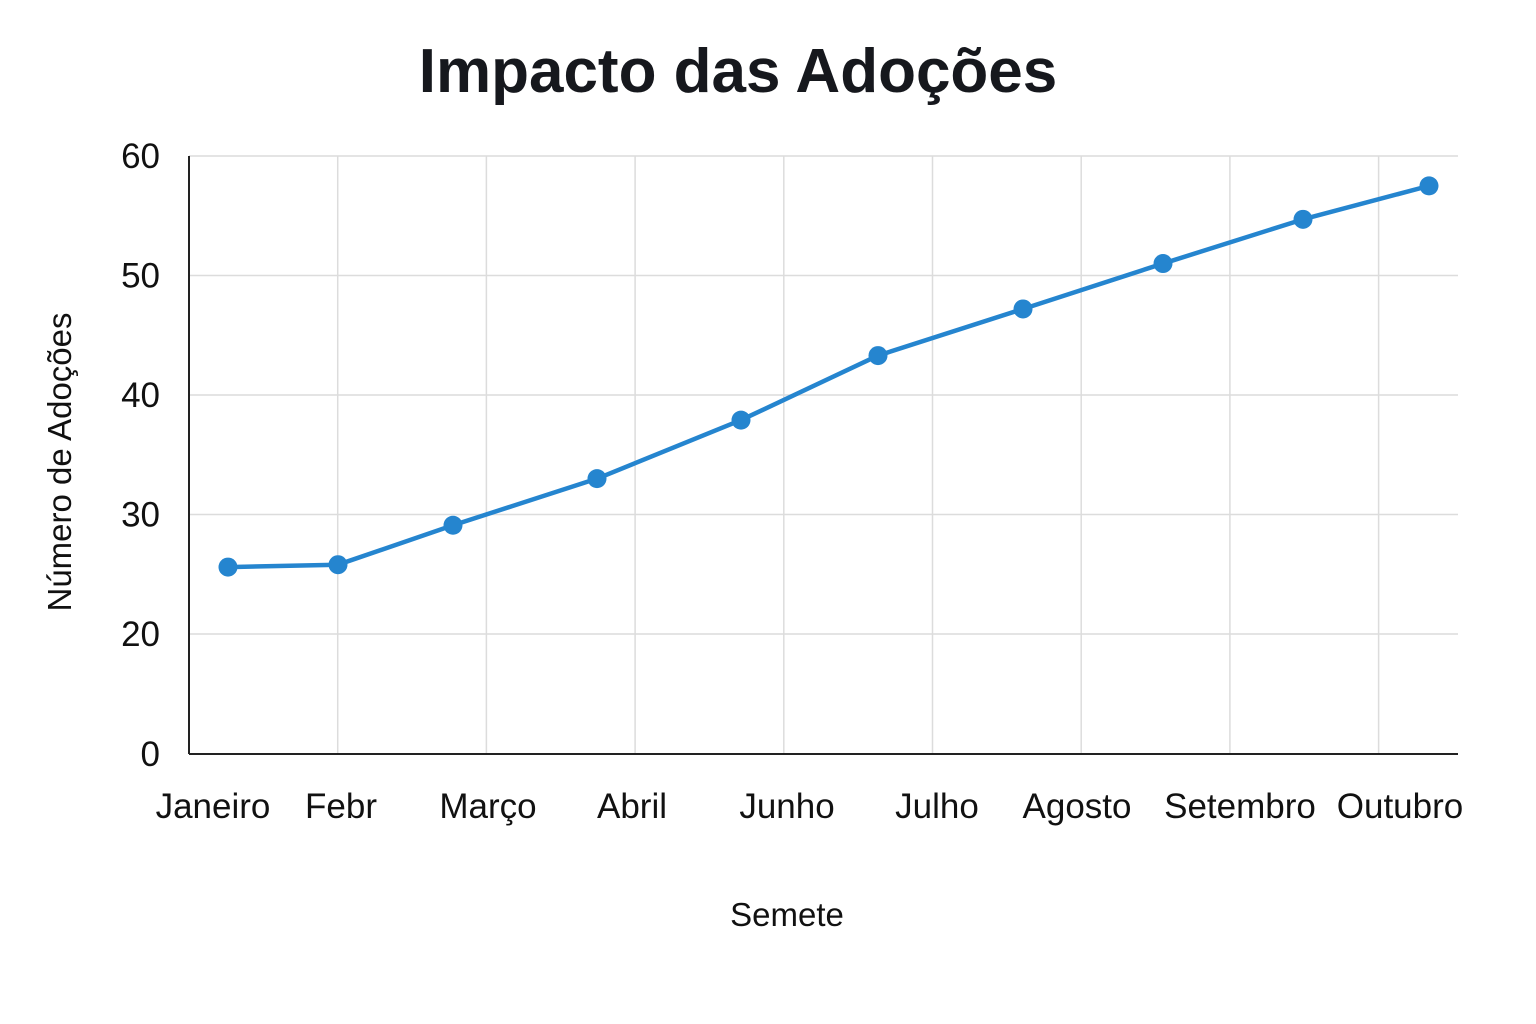  I want to click on x-tick-label: Outubro, so click(1400, 806).